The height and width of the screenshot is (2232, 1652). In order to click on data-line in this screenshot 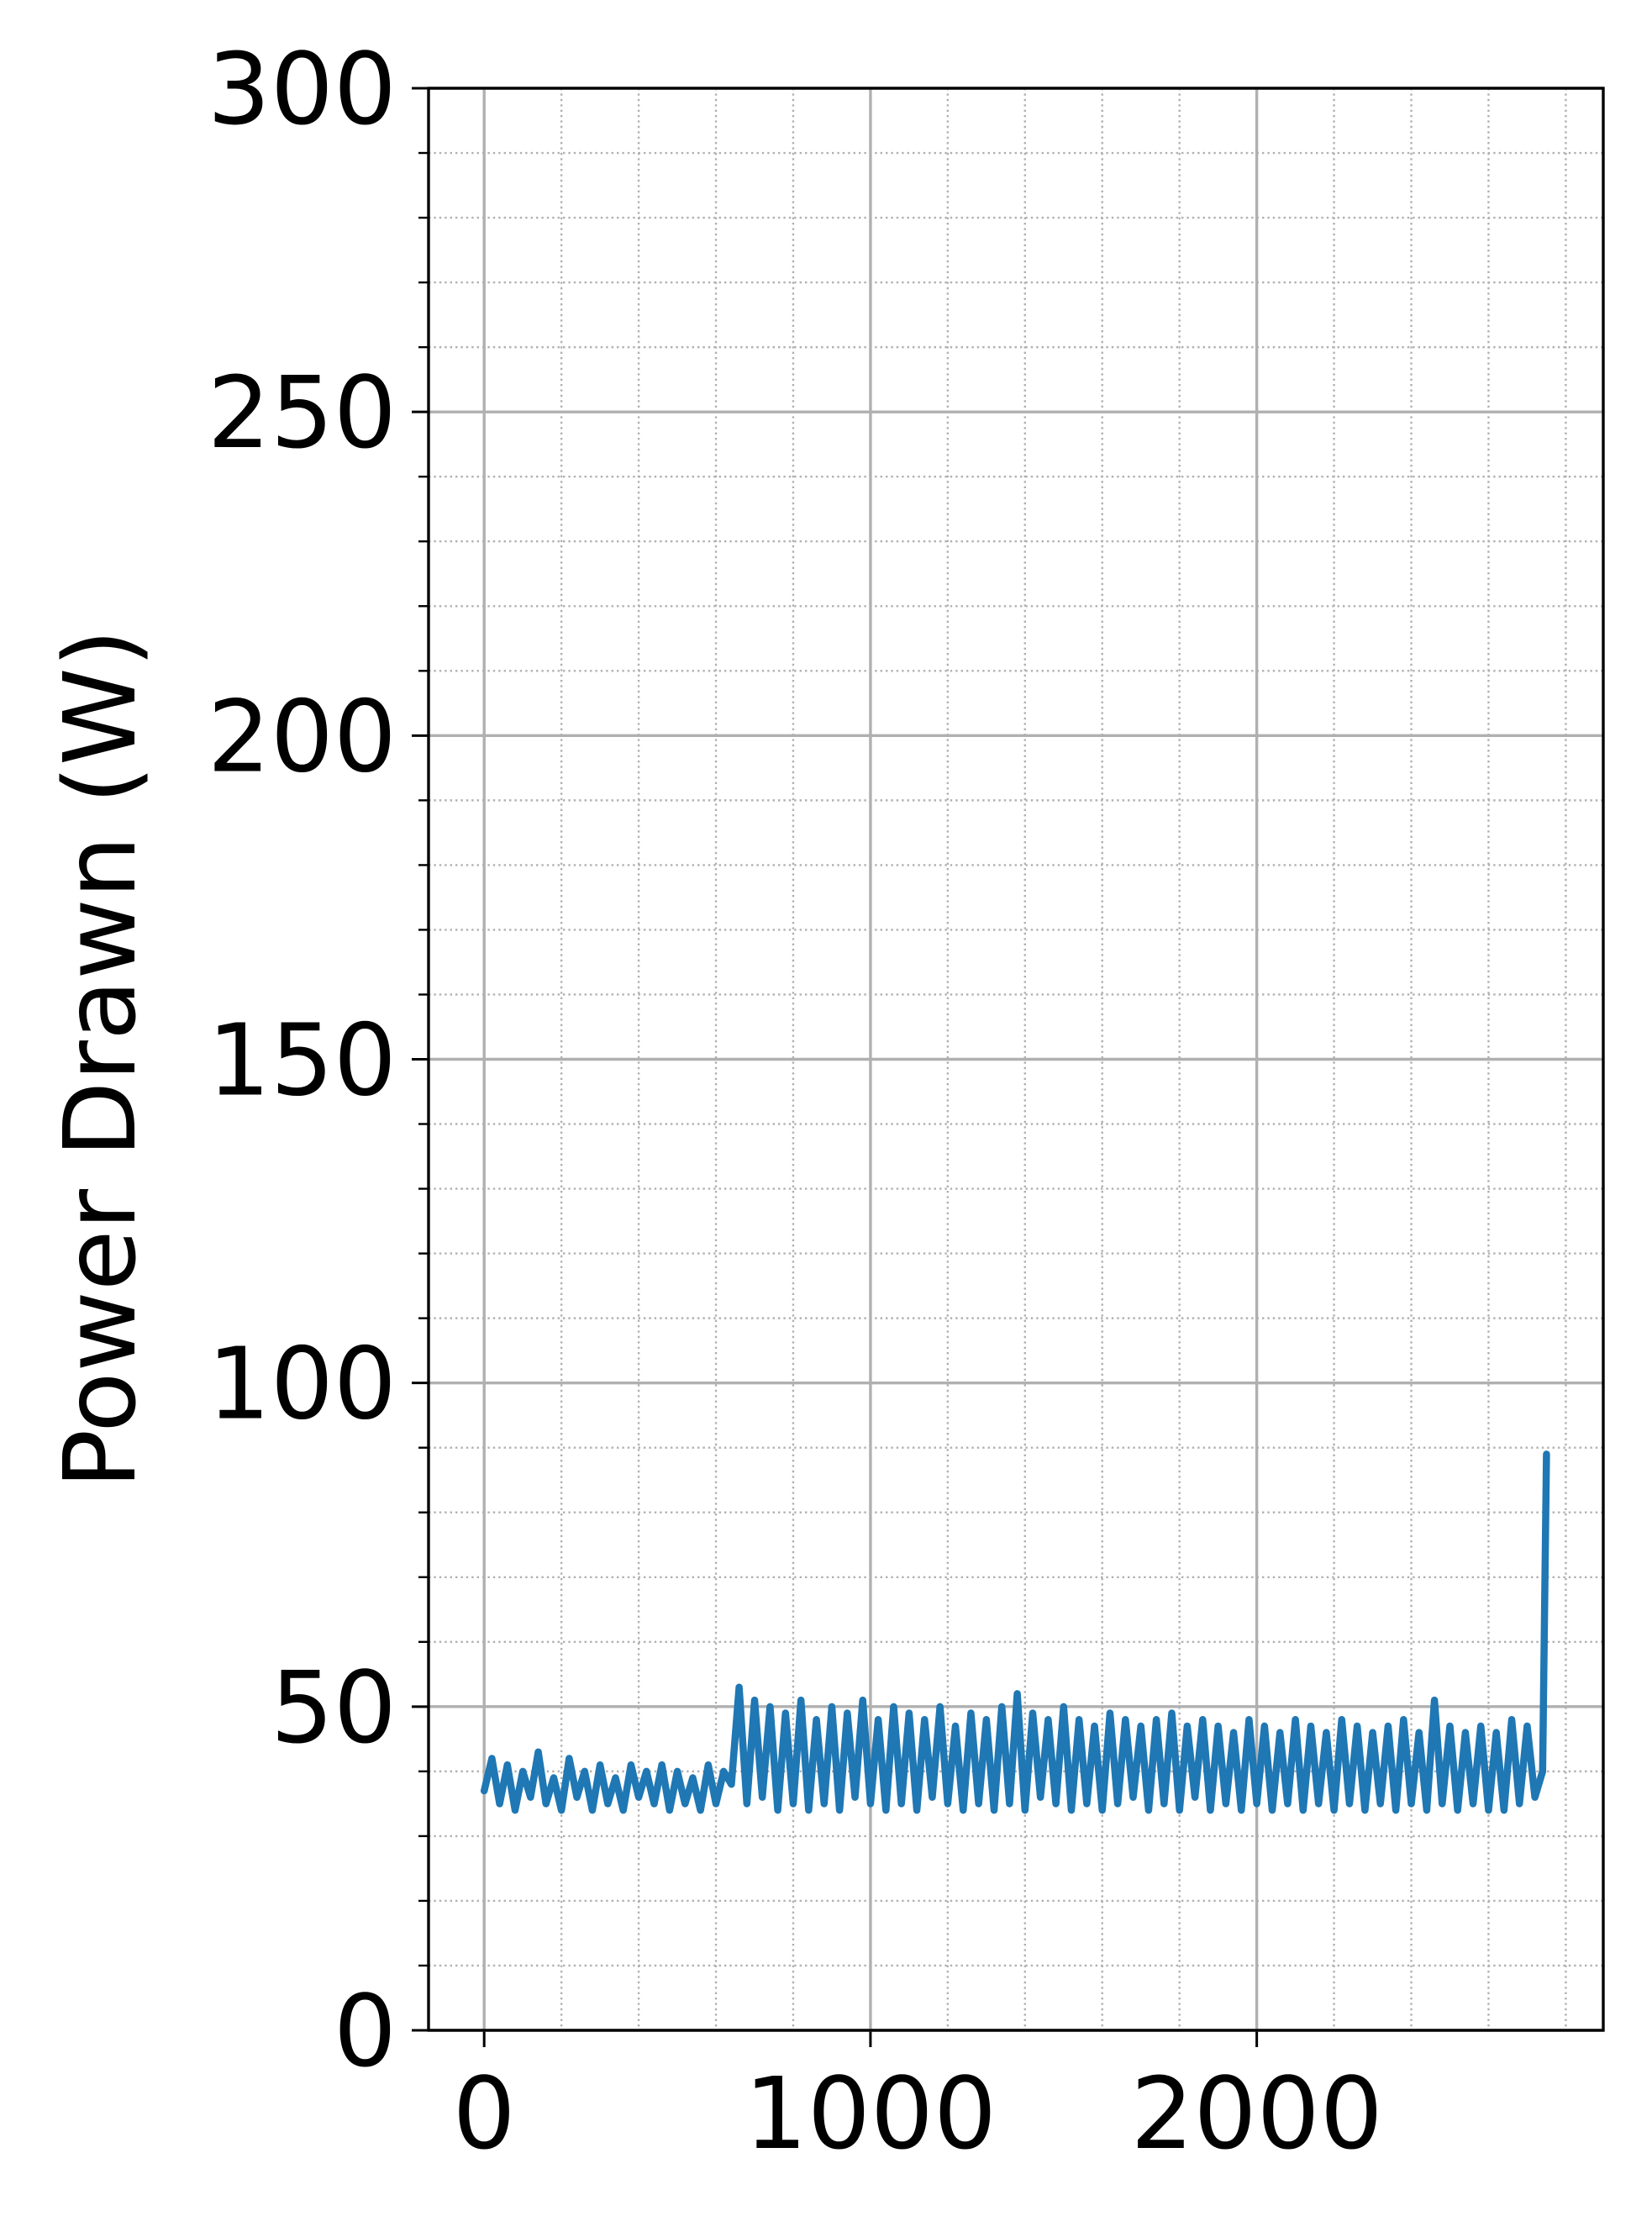, I will do `click(1015, 1632)`.